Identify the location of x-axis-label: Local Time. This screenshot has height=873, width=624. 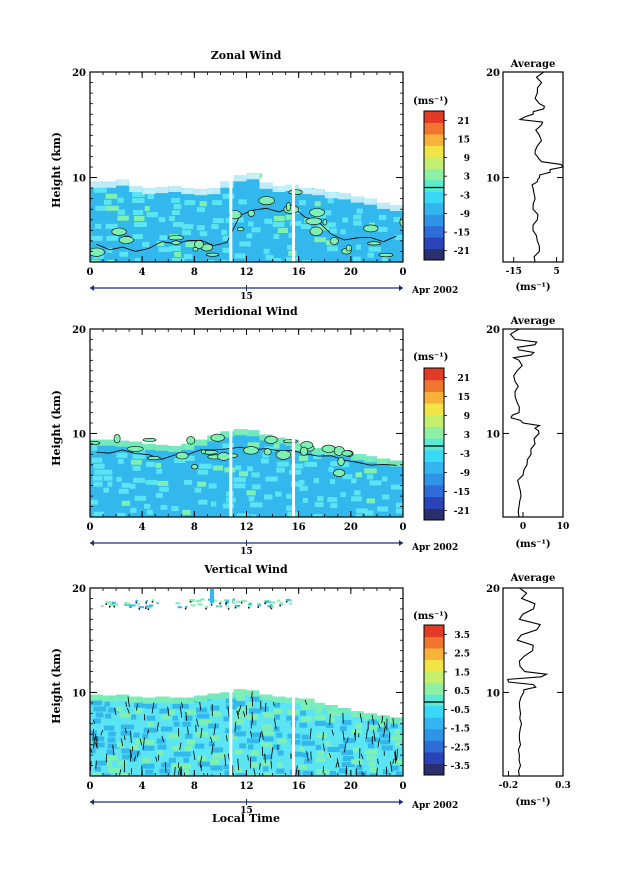
(246, 818).